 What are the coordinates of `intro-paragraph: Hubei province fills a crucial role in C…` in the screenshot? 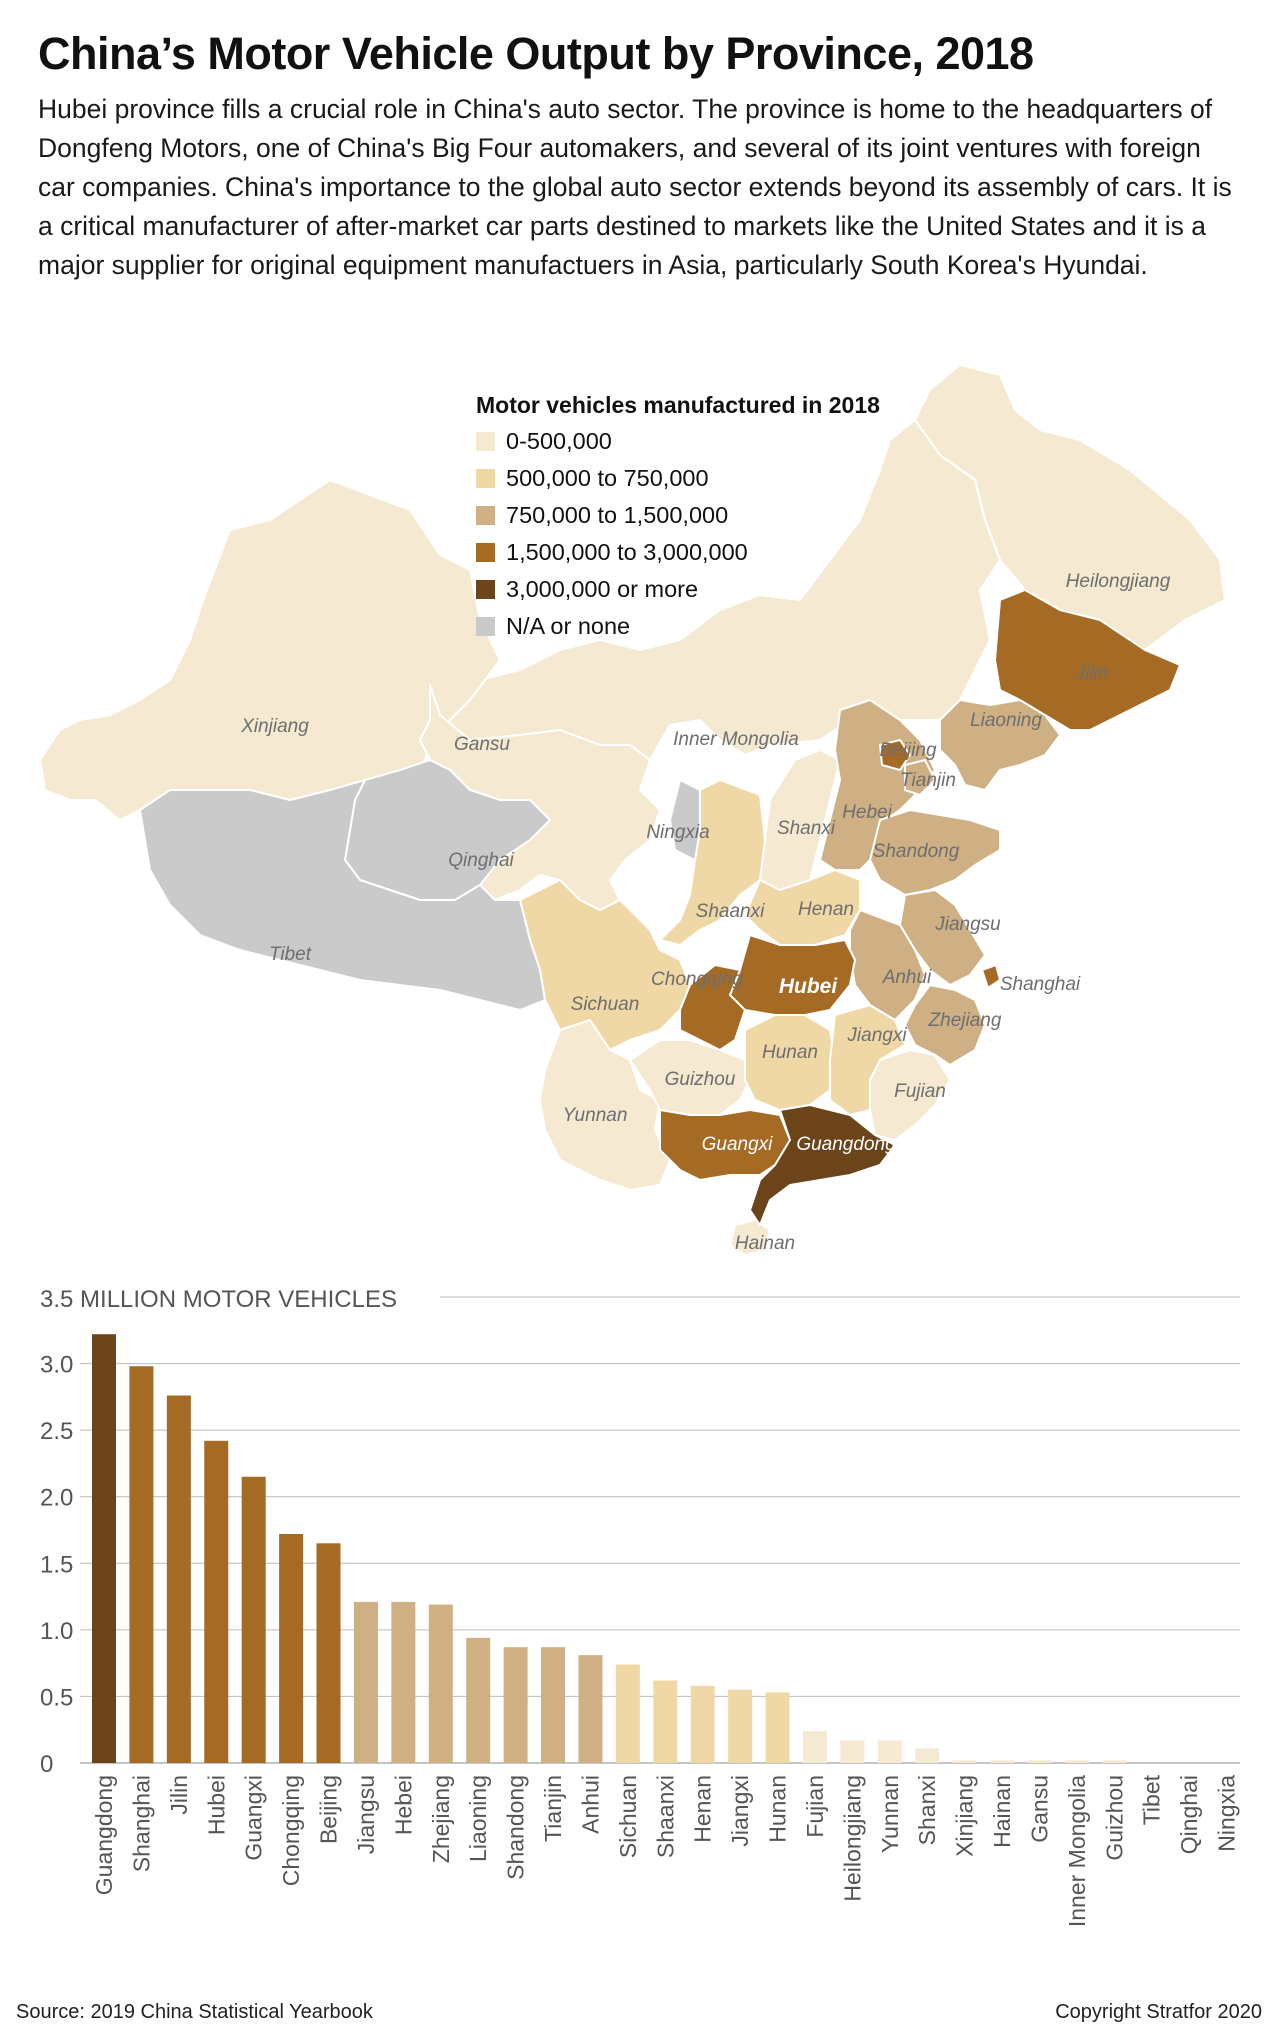 It's located at (635, 187).